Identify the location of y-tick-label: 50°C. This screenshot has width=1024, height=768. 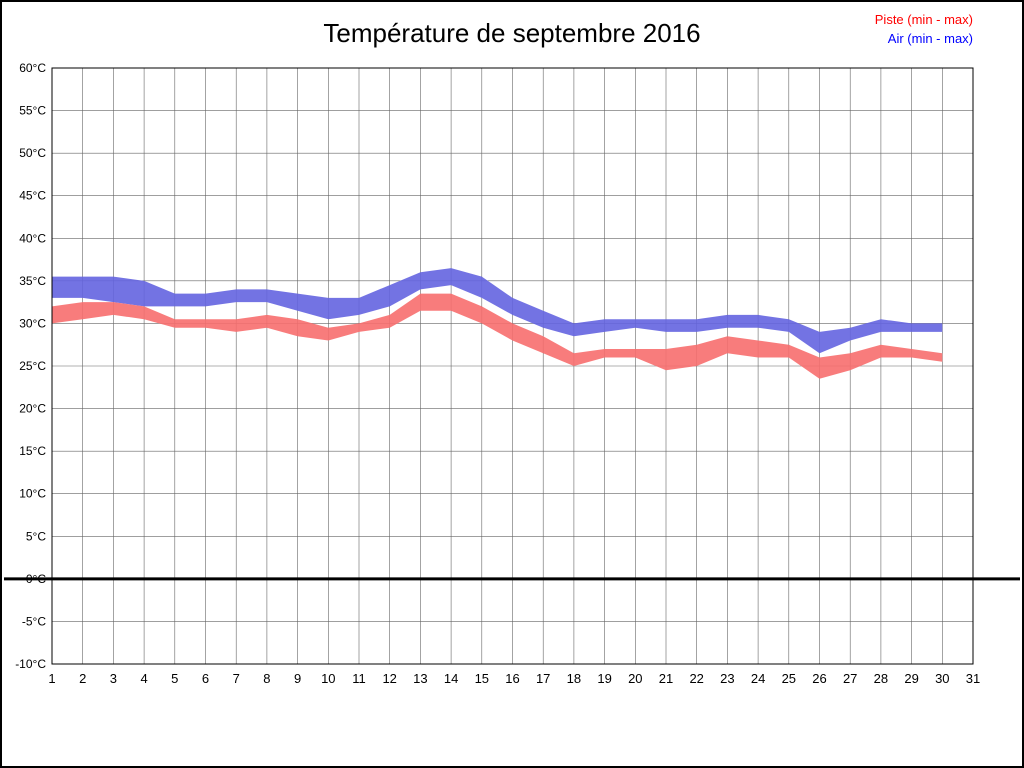
(32, 153).